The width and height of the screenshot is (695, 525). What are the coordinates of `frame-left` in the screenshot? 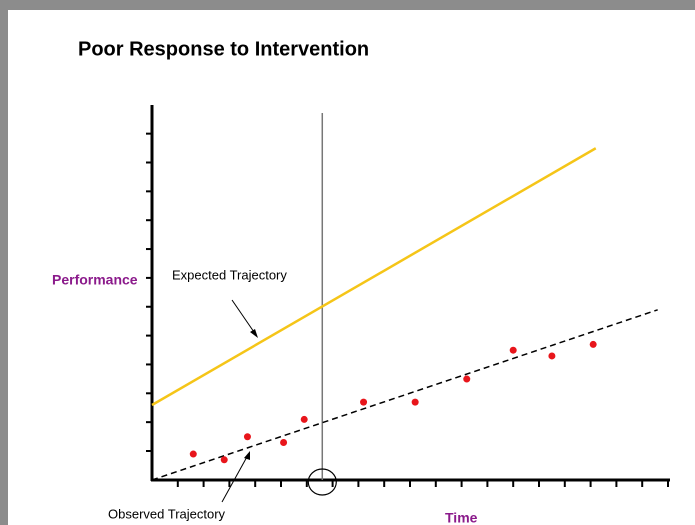 It's located at (4, 262).